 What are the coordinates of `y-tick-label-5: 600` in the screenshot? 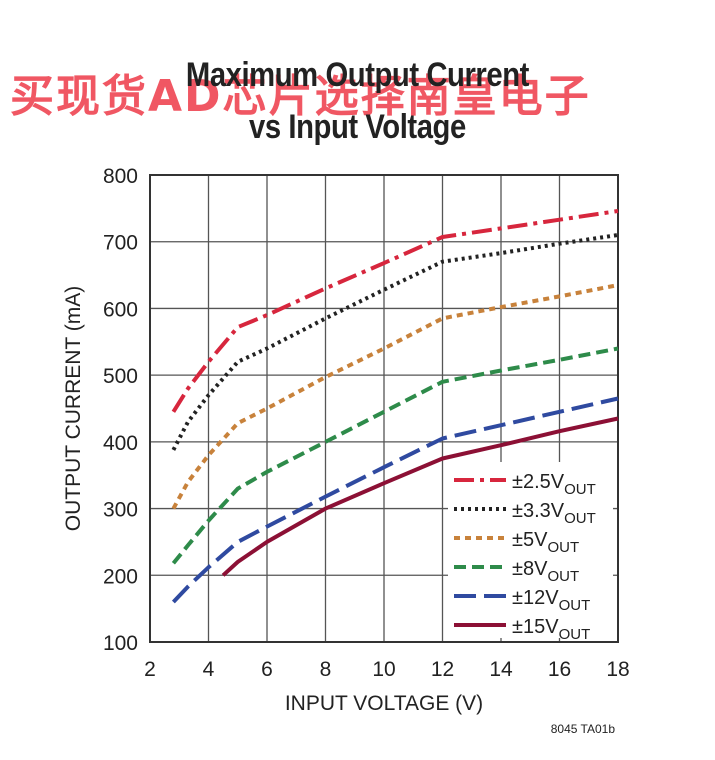 It's located at (120, 309).